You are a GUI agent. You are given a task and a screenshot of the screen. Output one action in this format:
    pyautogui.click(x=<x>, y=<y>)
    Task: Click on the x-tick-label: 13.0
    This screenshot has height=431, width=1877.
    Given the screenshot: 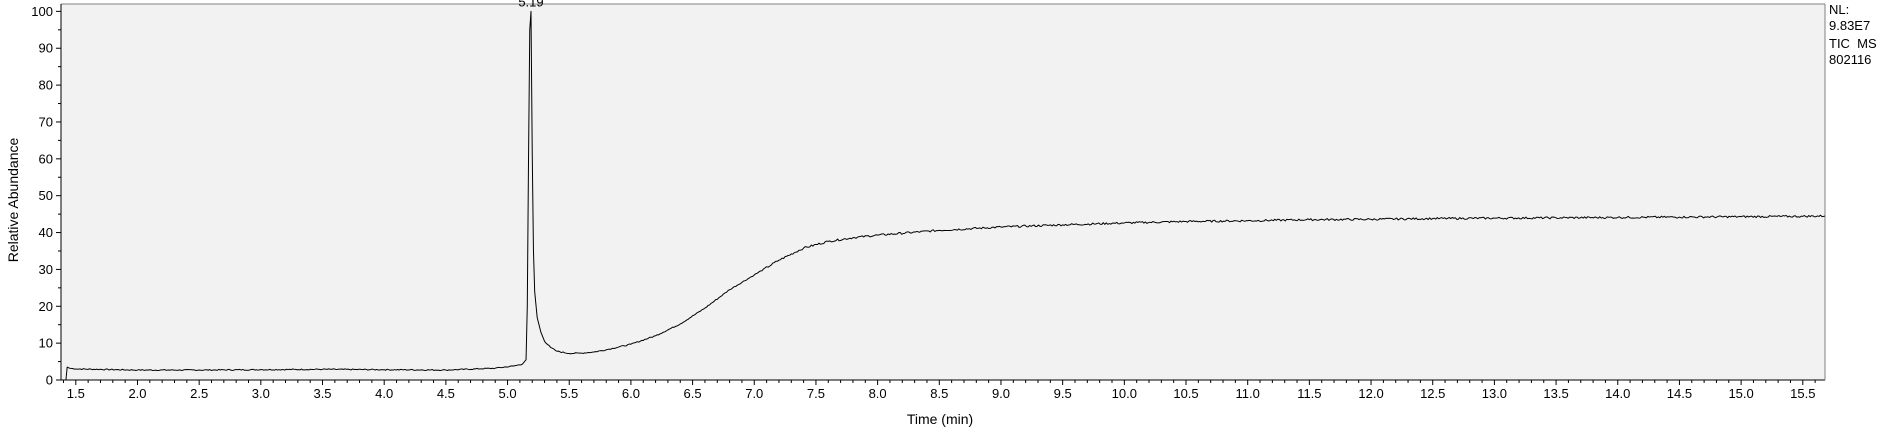 What is the action you would take?
    pyautogui.click(x=1494, y=393)
    